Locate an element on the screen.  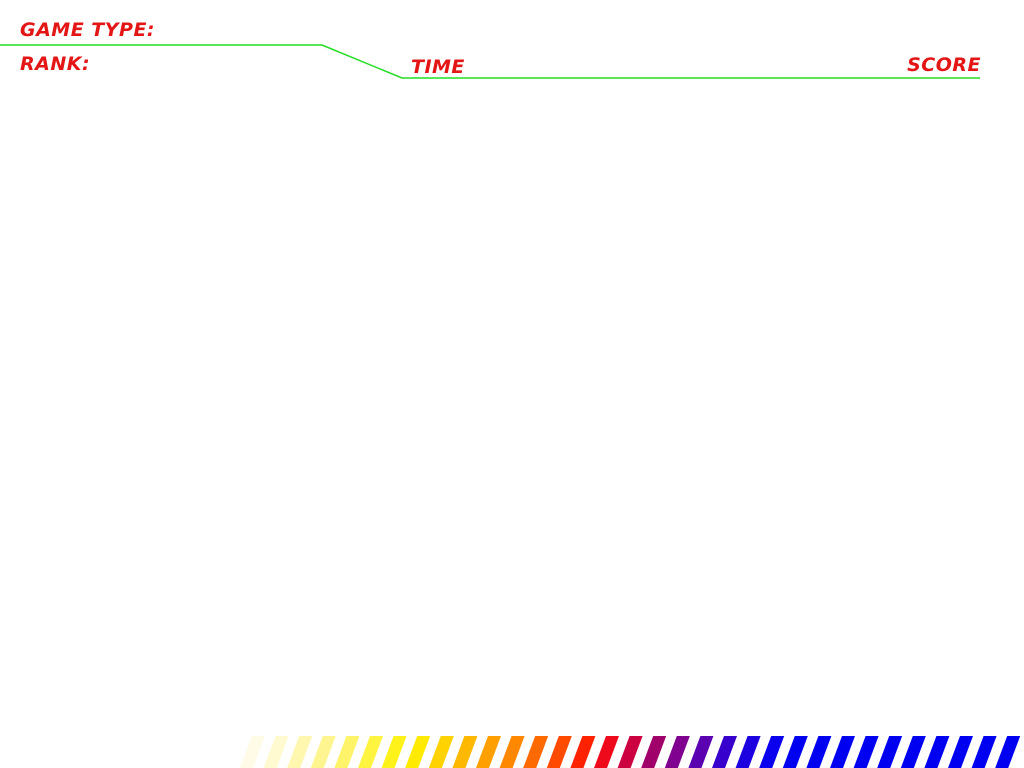
game-type-label: GAME TYPE: is located at coordinates (88, 30).